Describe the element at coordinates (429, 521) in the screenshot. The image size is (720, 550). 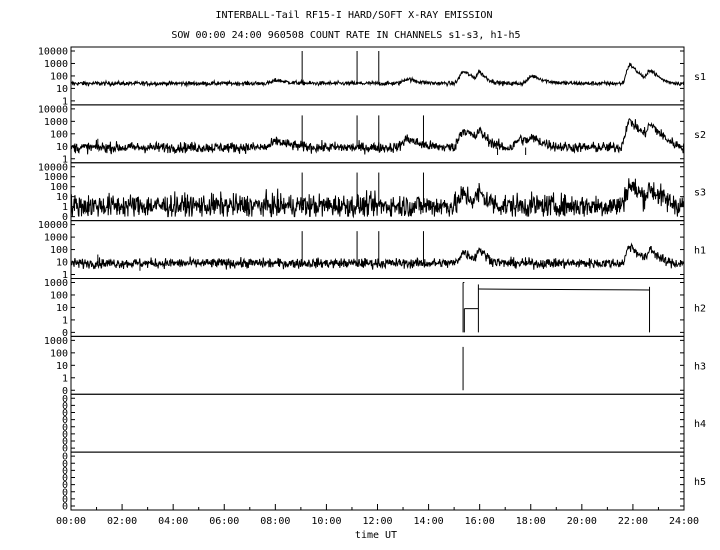
I see `x-tick-label: 14:00` at that location.